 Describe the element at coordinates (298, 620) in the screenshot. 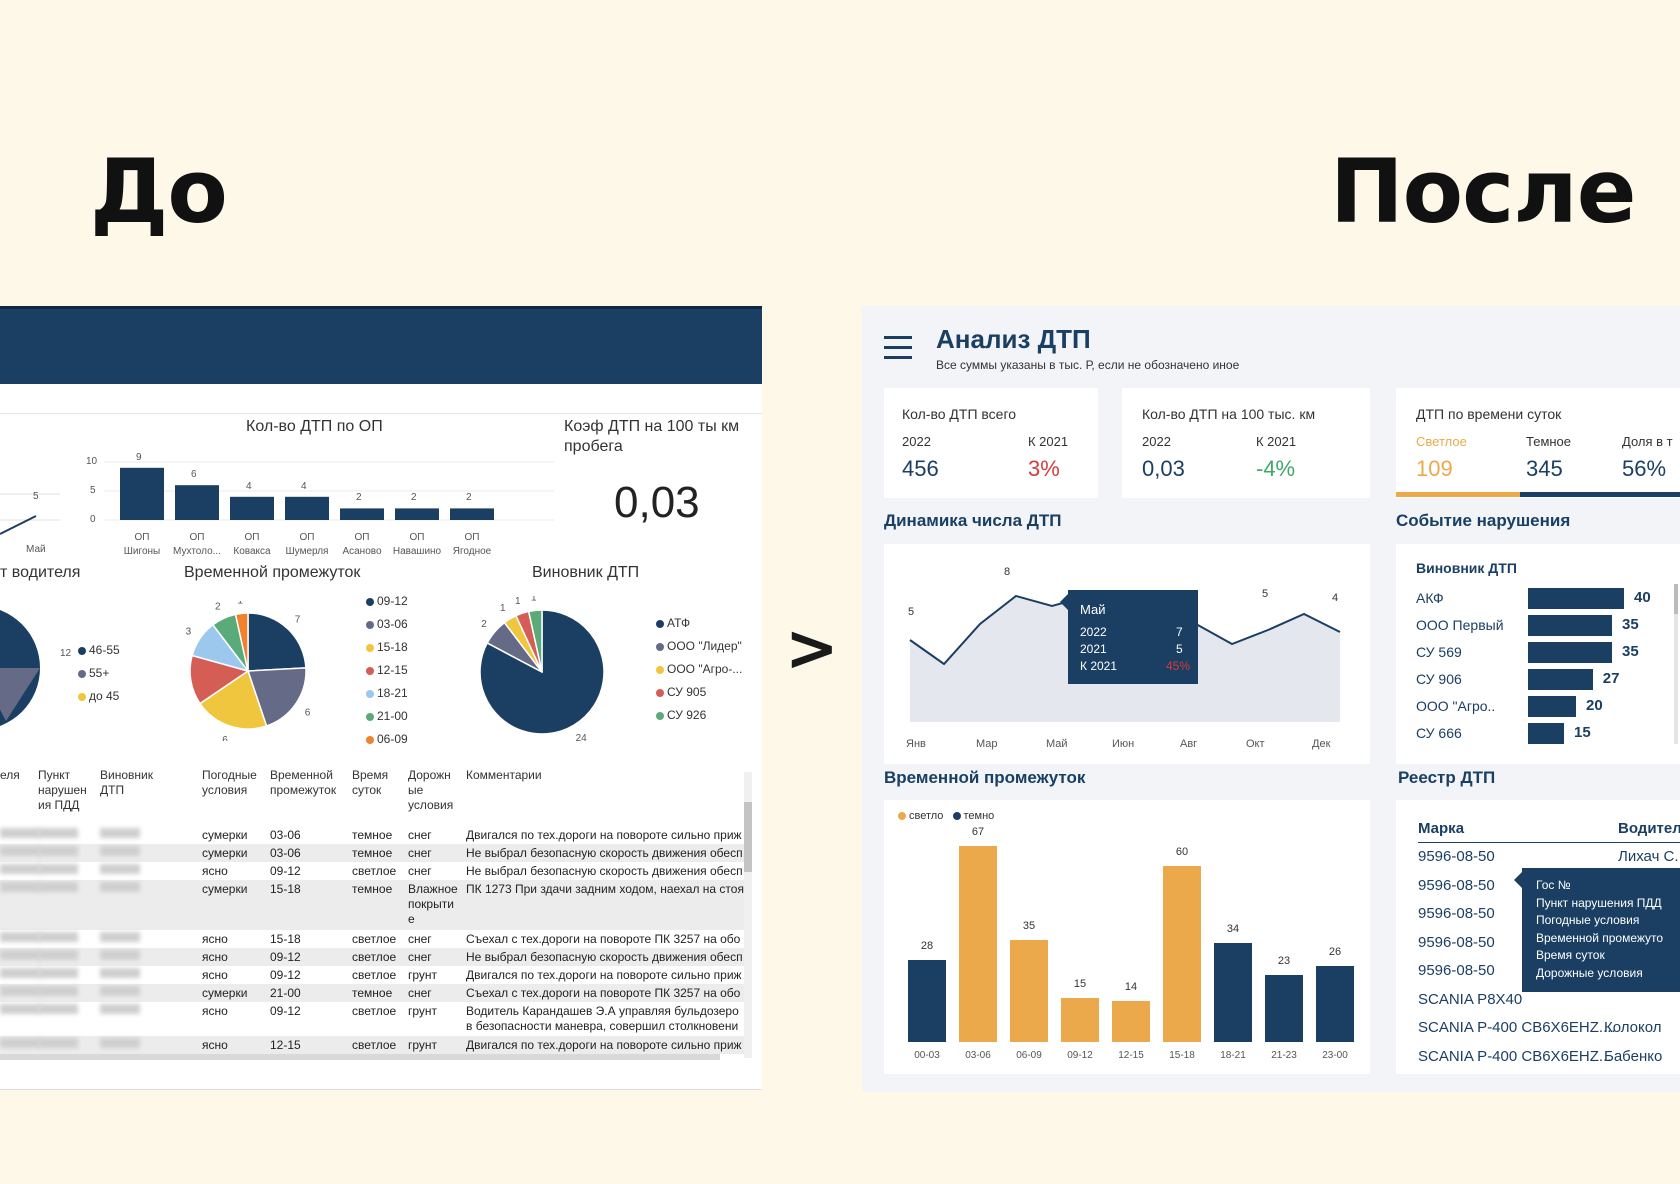

I see `pie-label: 7` at that location.